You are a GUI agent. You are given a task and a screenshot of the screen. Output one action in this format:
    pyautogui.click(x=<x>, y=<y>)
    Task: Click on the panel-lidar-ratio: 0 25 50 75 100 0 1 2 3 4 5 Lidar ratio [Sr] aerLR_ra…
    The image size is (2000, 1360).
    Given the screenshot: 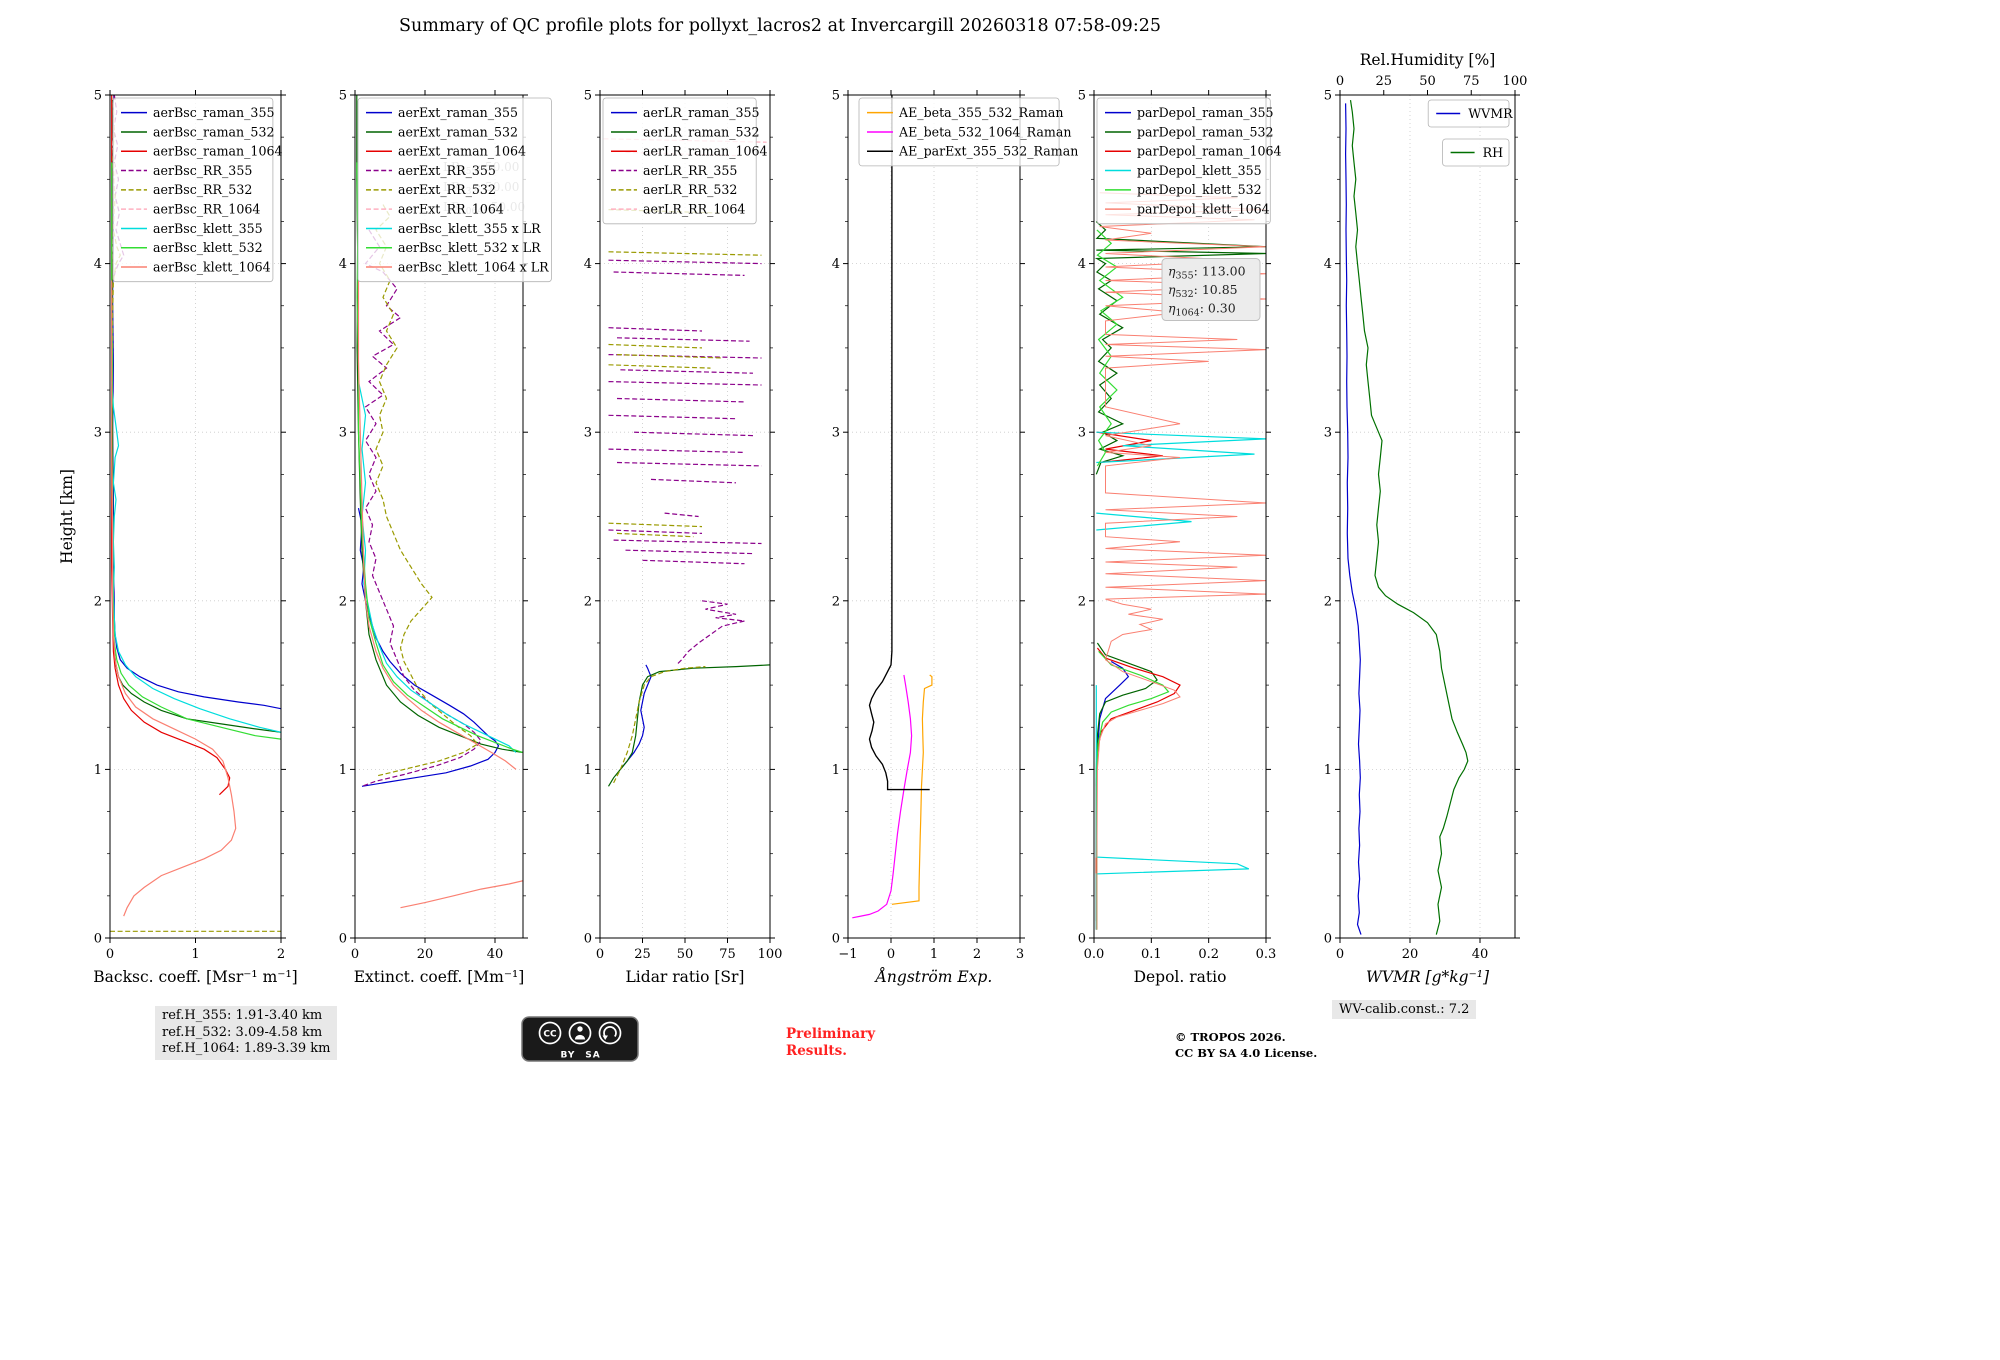 What is the action you would take?
    pyautogui.click(x=683, y=538)
    